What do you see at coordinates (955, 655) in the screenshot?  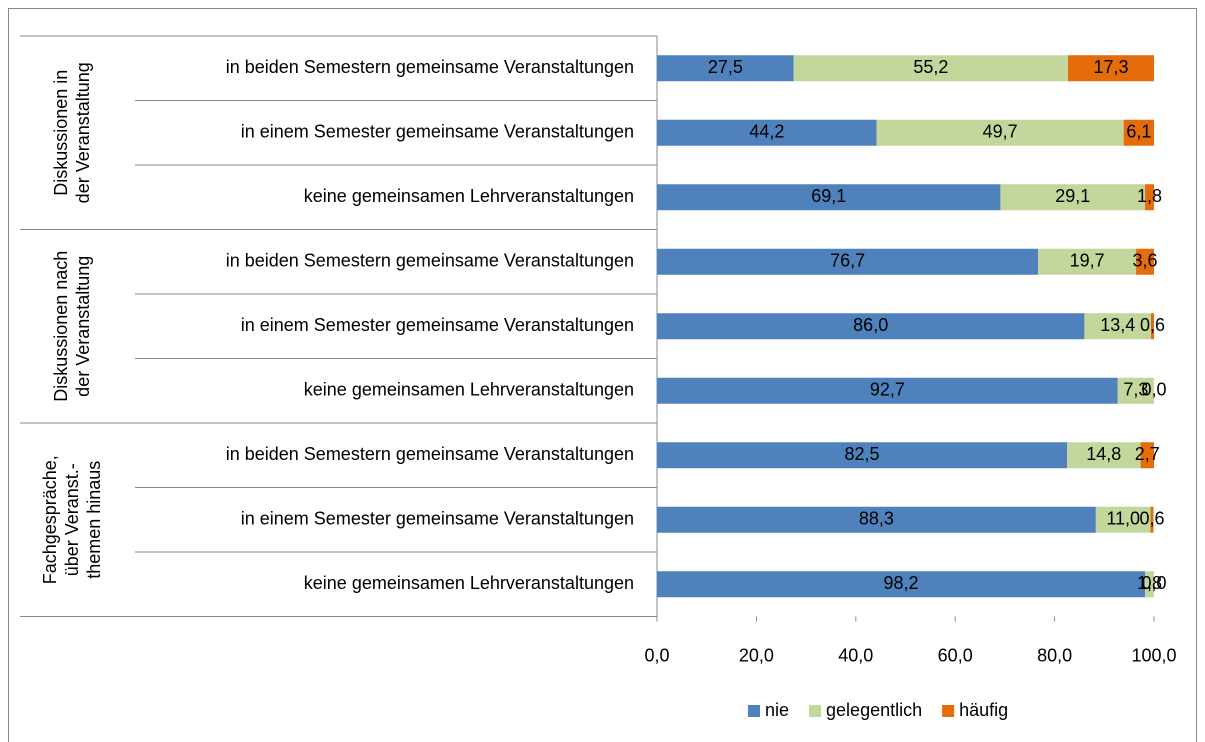 I see `x-tick-label: 60,0` at bounding box center [955, 655].